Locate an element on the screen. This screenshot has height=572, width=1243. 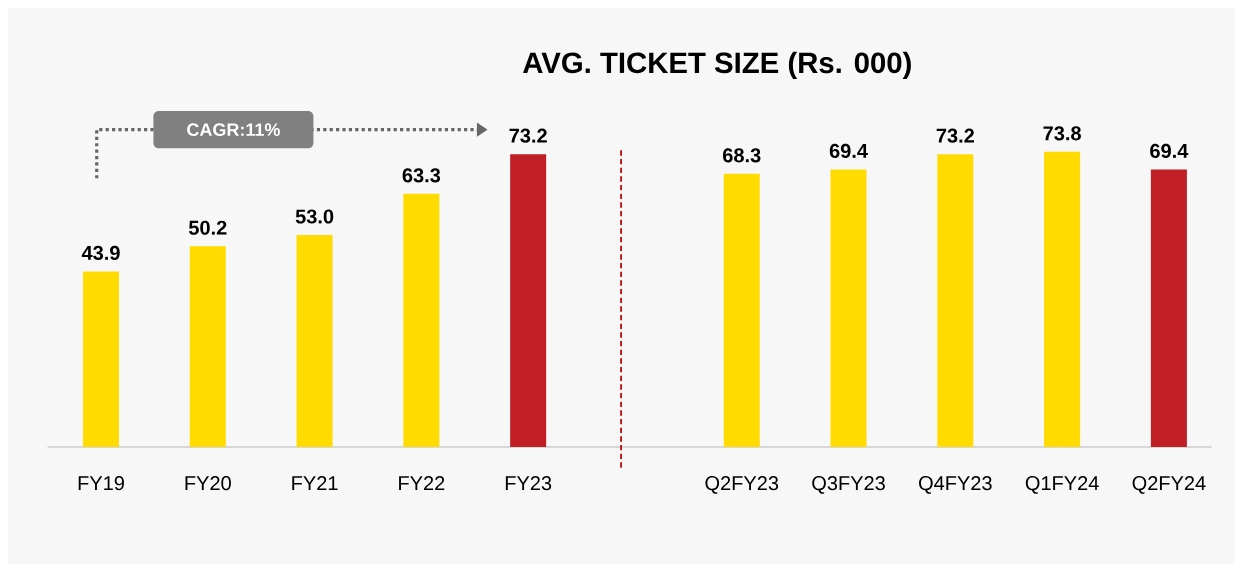
x-tick-label: Q2FY24 is located at coordinates (1169, 485).